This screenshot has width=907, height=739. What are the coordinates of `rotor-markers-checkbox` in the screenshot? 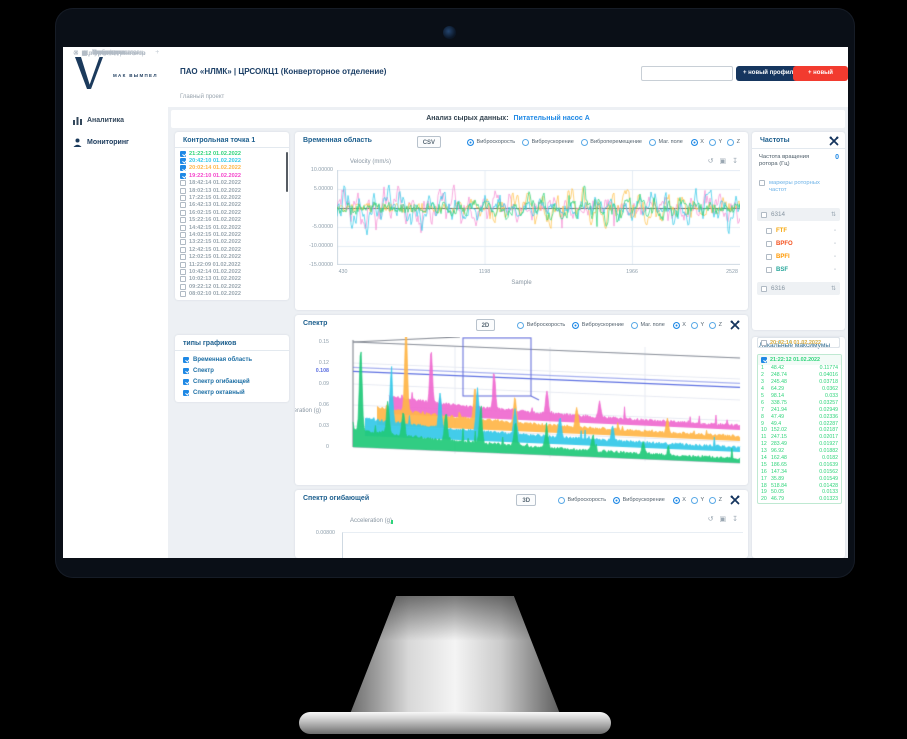 It's located at (762, 183).